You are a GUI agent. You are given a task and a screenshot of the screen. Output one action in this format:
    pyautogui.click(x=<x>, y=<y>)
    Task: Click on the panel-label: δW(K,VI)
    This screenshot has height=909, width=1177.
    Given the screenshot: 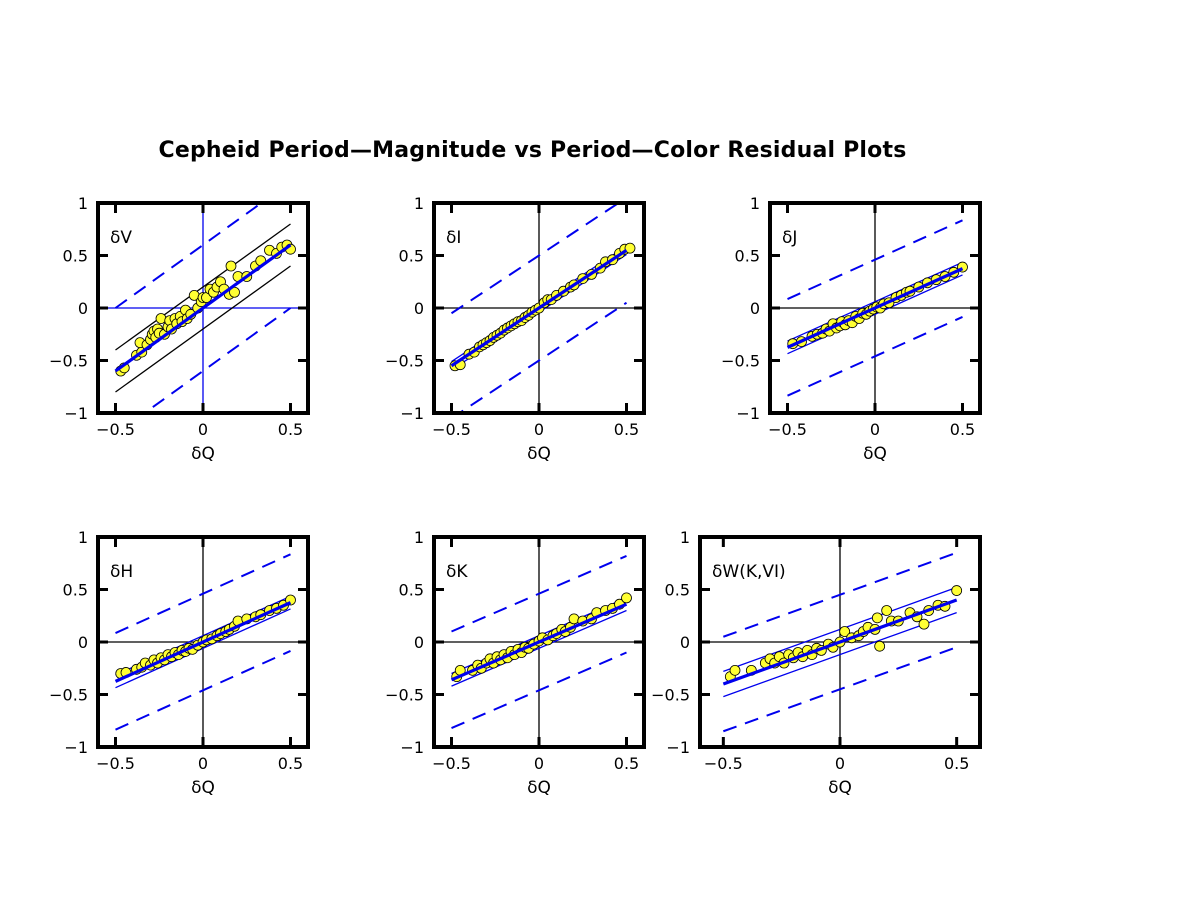 What is the action you would take?
    pyautogui.click(x=749, y=572)
    